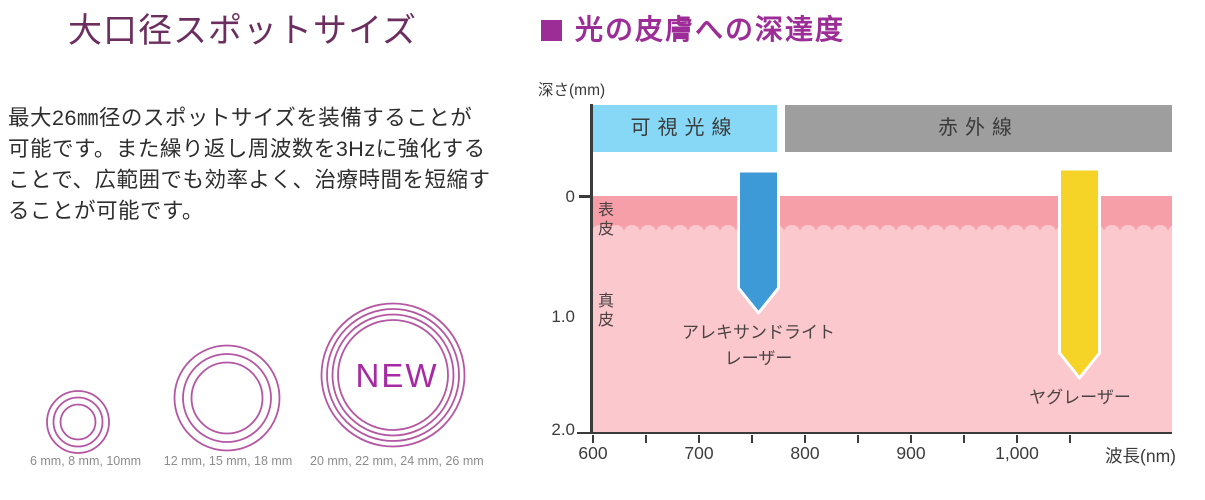 This screenshot has height=500, width=1205. Describe the element at coordinates (1079, 273) in the screenshot. I see `yag-laser-arrow` at that location.